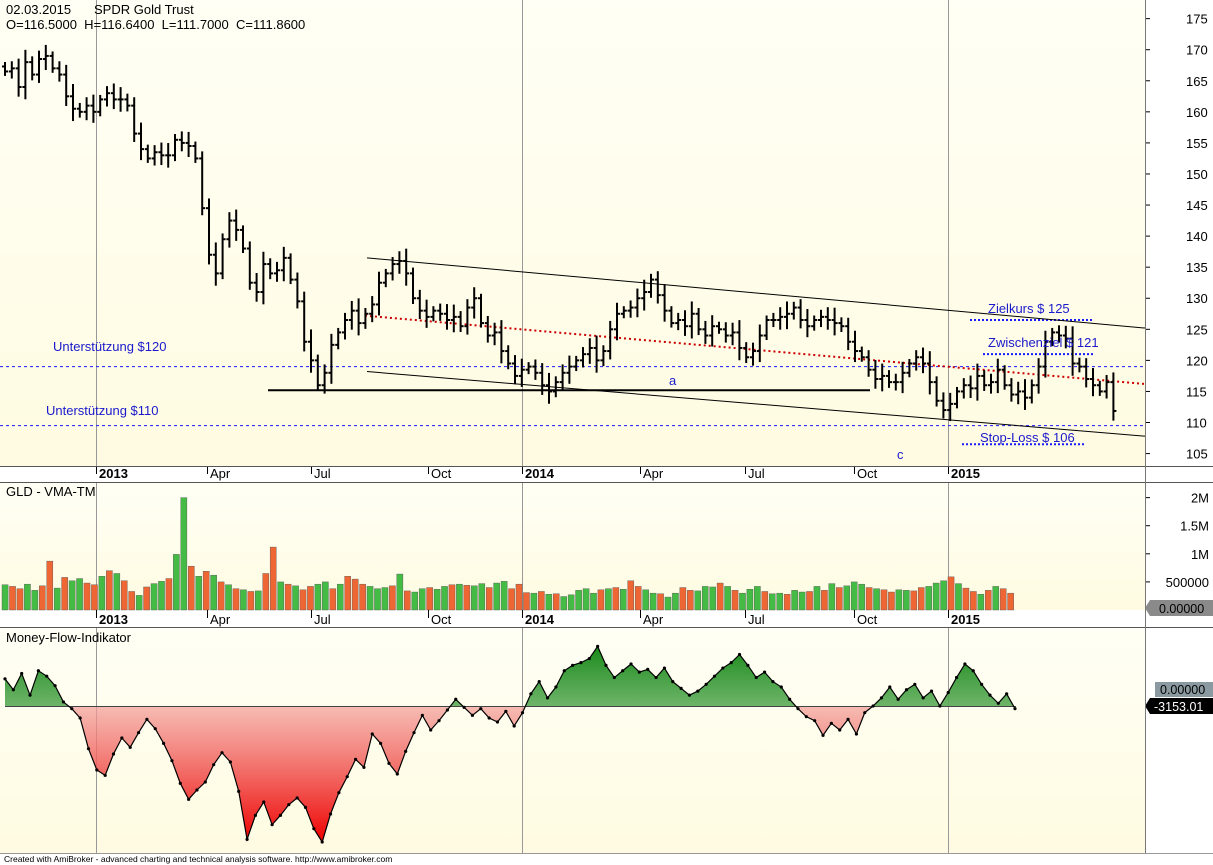 The image size is (1213, 865). Describe the element at coordinates (1196, 391) in the screenshot. I see `price-tick-label: 115` at that location.